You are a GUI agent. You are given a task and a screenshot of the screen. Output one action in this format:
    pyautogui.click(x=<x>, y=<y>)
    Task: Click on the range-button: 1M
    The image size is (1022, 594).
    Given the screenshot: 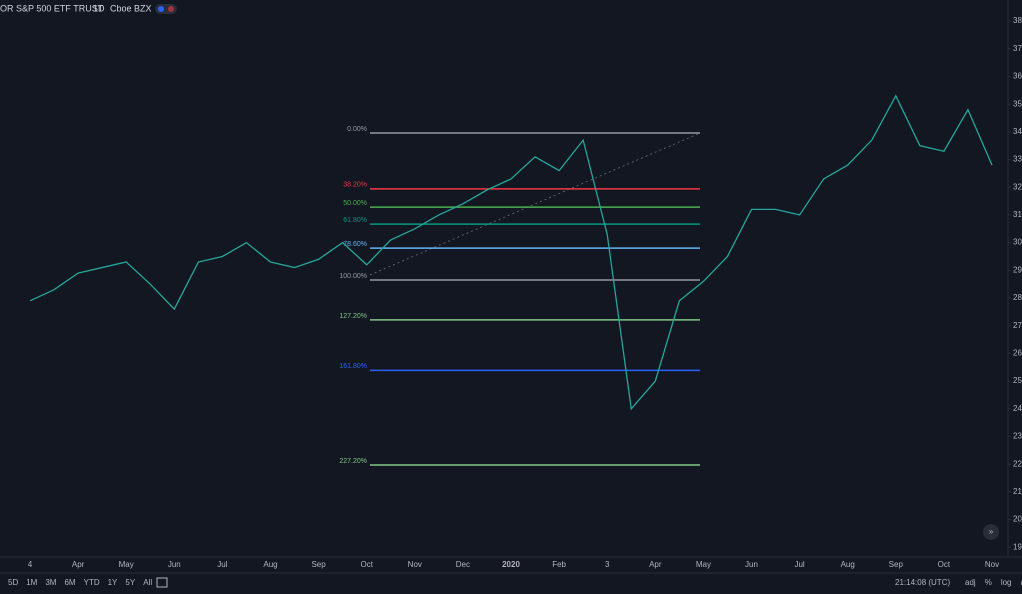 What is the action you would take?
    pyautogui.click(x=31, y=582)
    